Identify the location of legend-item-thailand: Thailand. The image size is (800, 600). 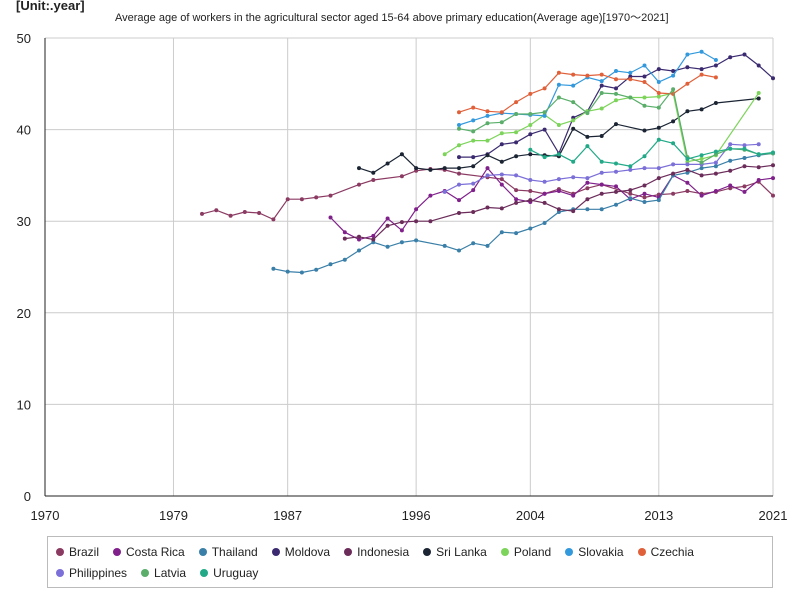
(228, 552).